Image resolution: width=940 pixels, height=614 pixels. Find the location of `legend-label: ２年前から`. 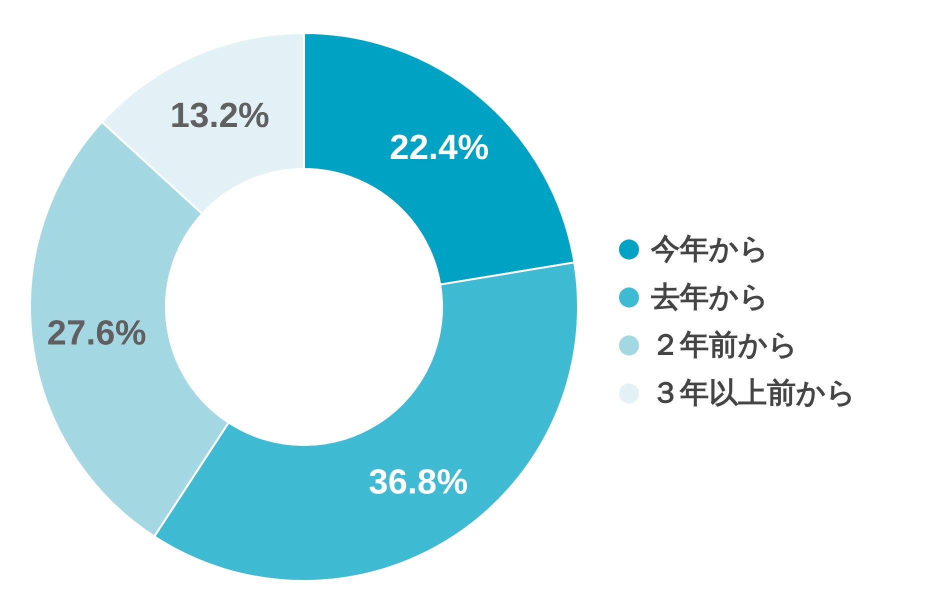

legend-label: ２年前から is located at coordinates (724, 346).